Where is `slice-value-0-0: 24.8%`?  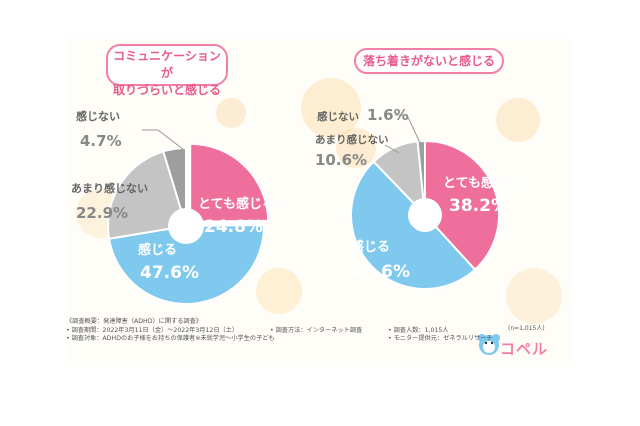
slice-value-0-0: 24.8% is located at coordinates (233, 227).